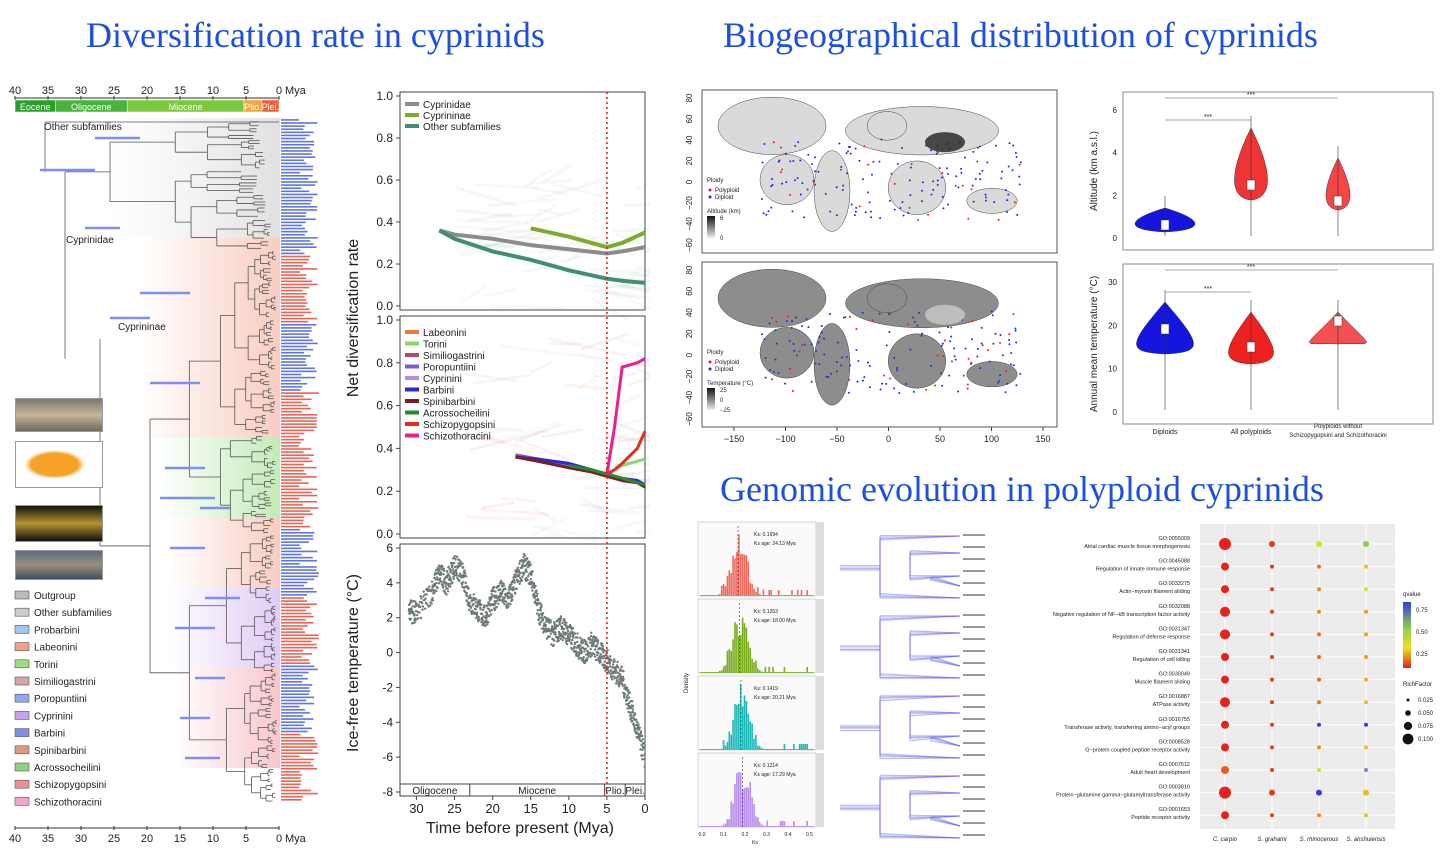 This screenshot has height=848, width=1447. Describe the element at coordinates (734, 439) in the screenshot. I see `longitude-tick-label: −150` at that location.